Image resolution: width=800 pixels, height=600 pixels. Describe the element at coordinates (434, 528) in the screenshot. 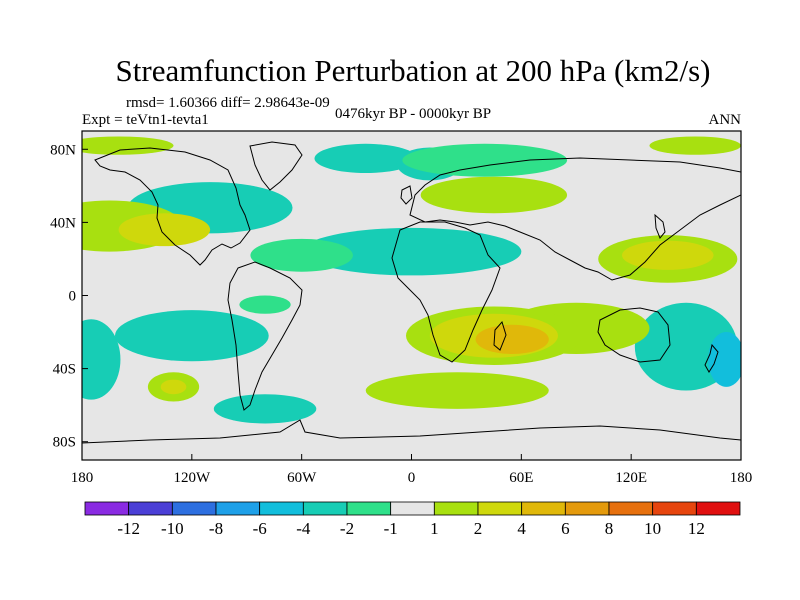

I see `colorbar-label-7: 1` at that location.